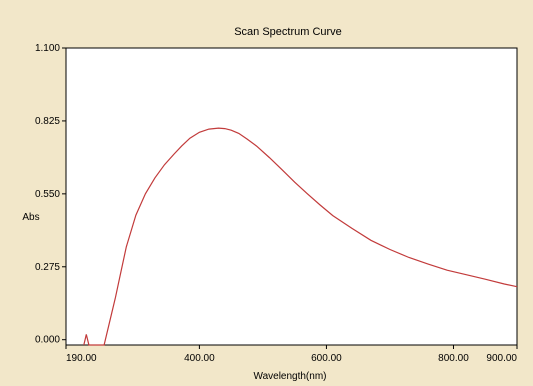  What do you see at coordinates (47, 267) in the screenshot?
I see `y-tick-label: 0.275` at bounding box center [47, 267].